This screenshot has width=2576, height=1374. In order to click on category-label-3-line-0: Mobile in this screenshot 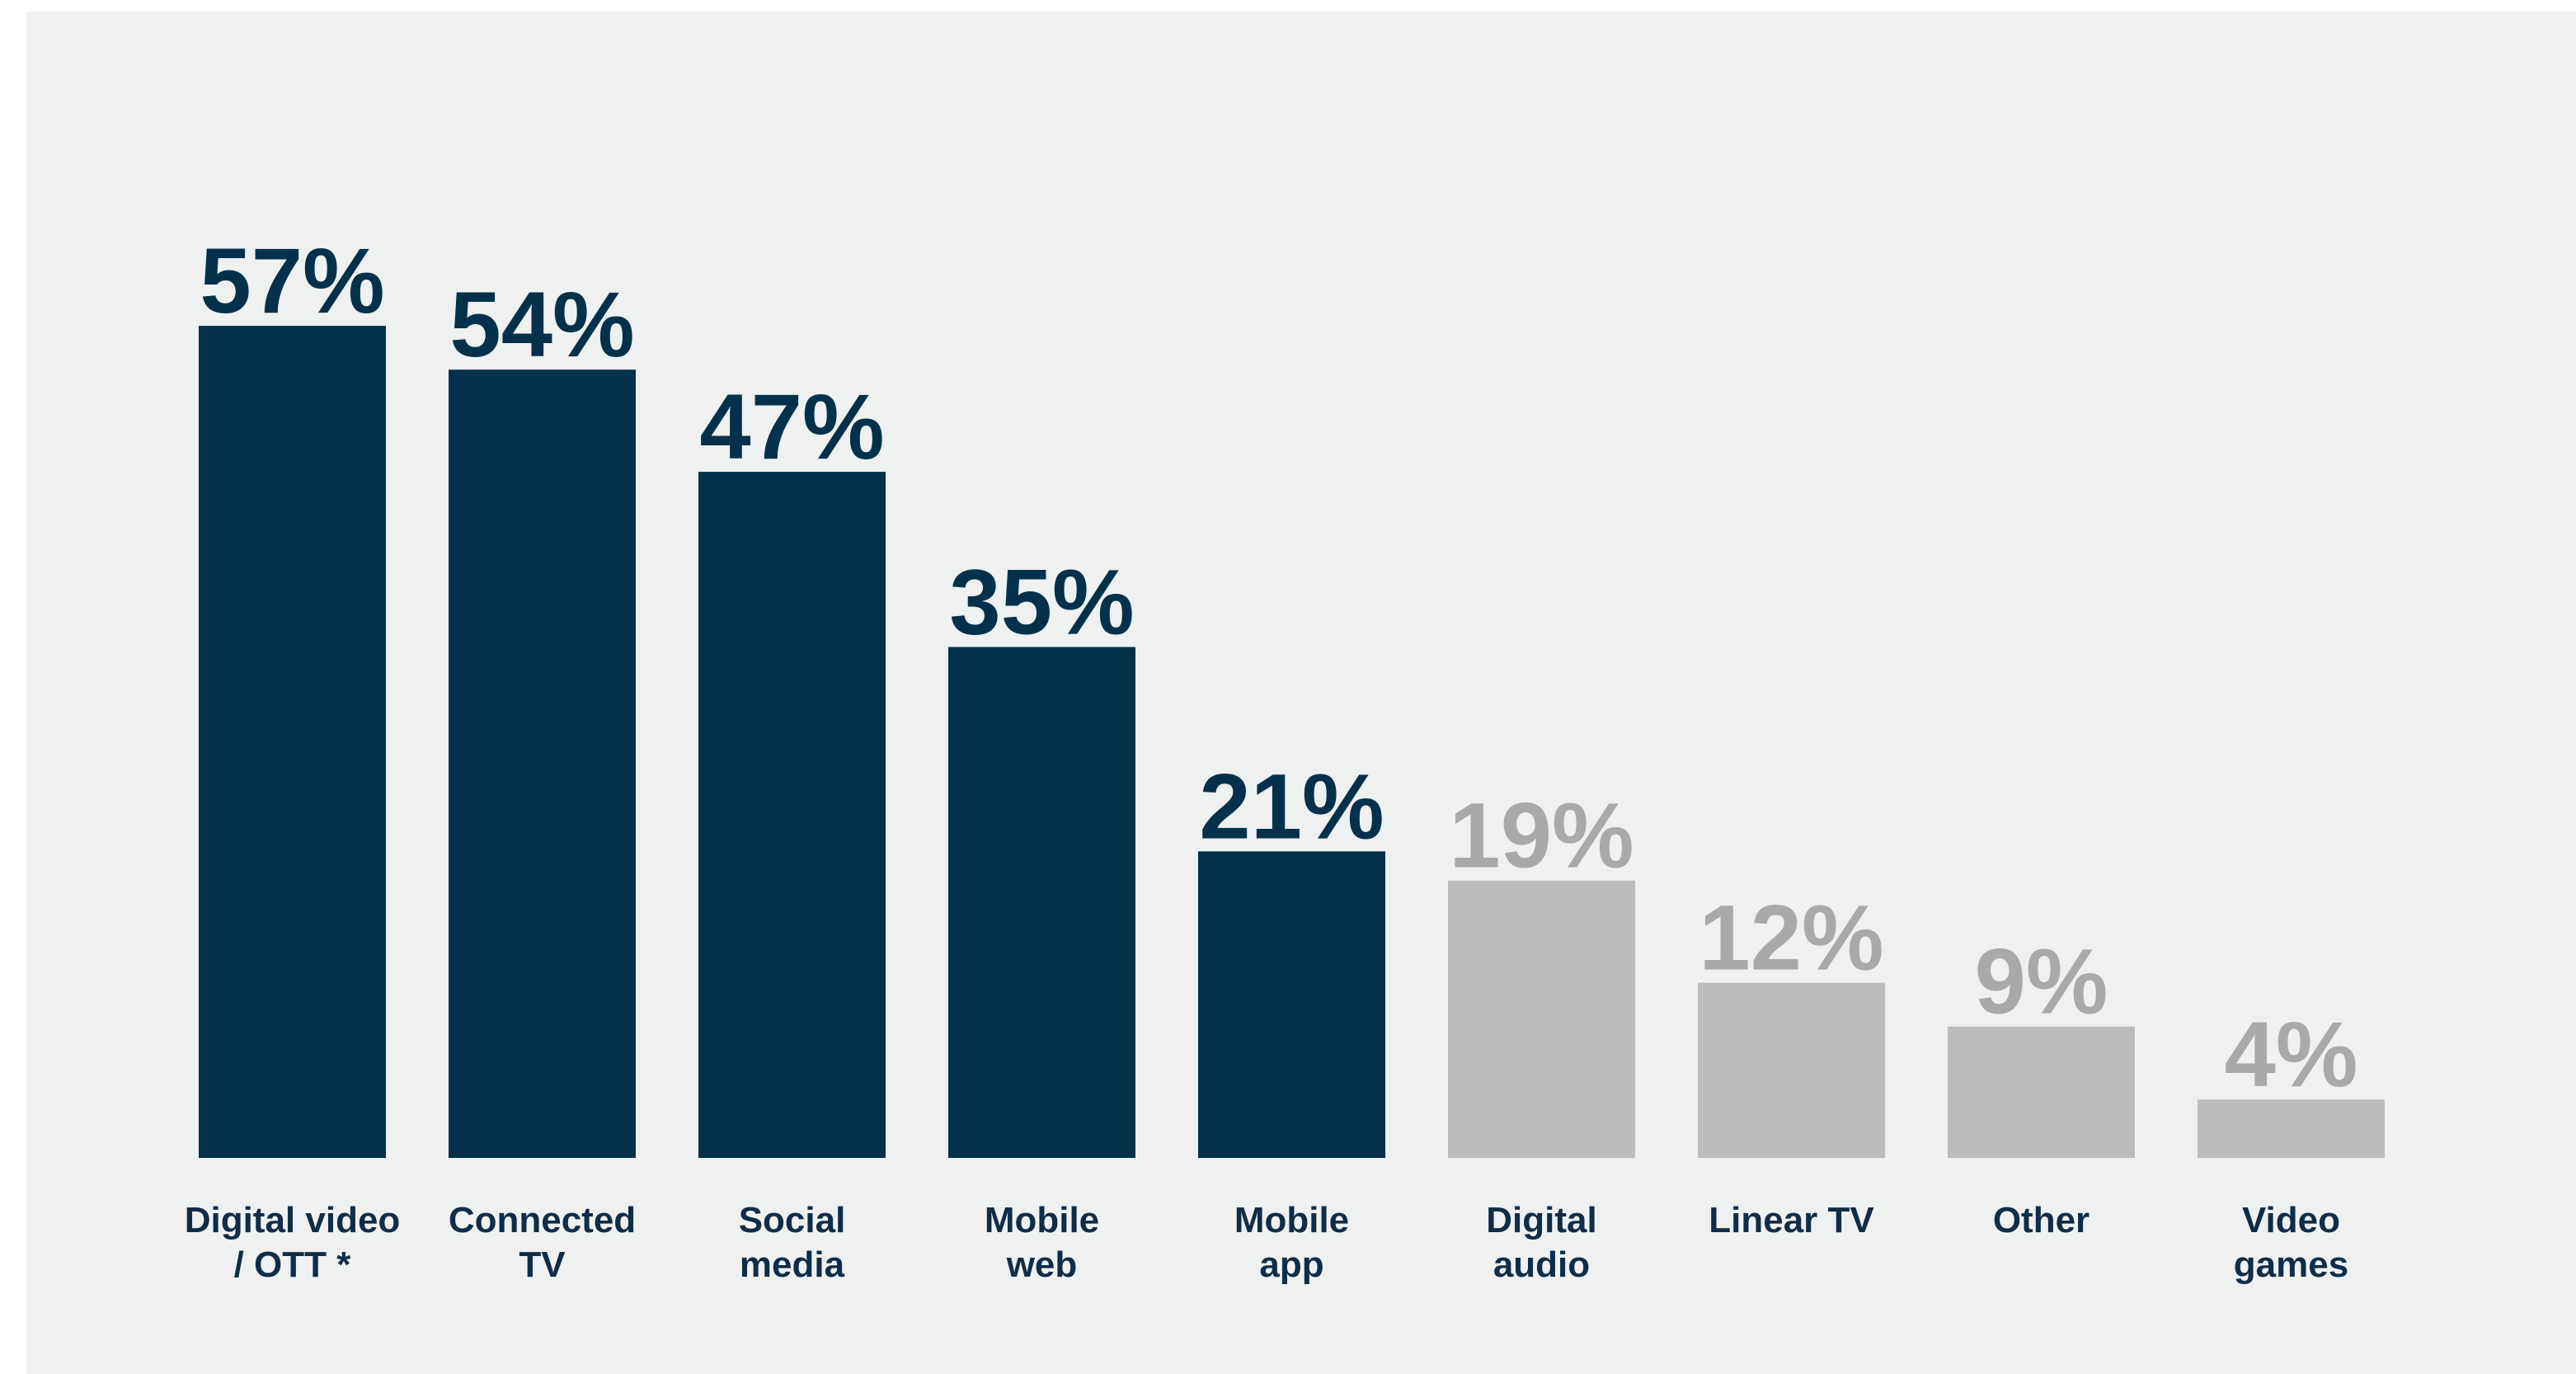, I will do `click(1042, 1220)`.